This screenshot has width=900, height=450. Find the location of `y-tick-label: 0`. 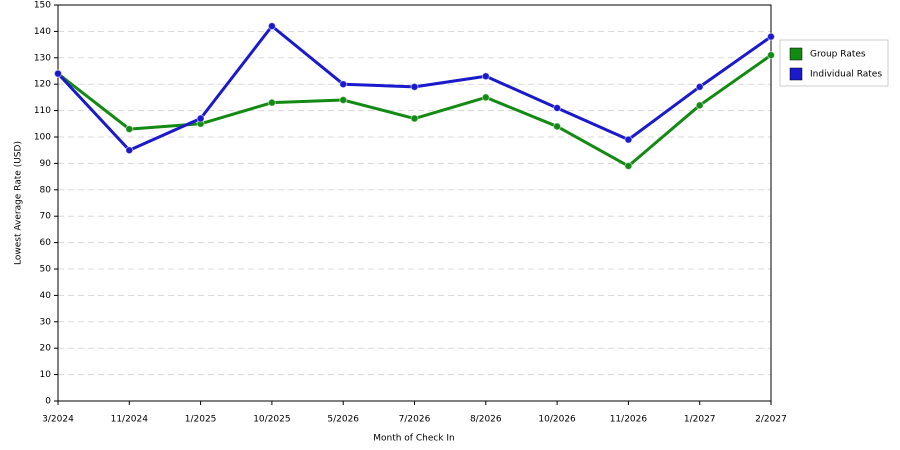

y-tick-label: 0 is located at coordinates (48, 402).